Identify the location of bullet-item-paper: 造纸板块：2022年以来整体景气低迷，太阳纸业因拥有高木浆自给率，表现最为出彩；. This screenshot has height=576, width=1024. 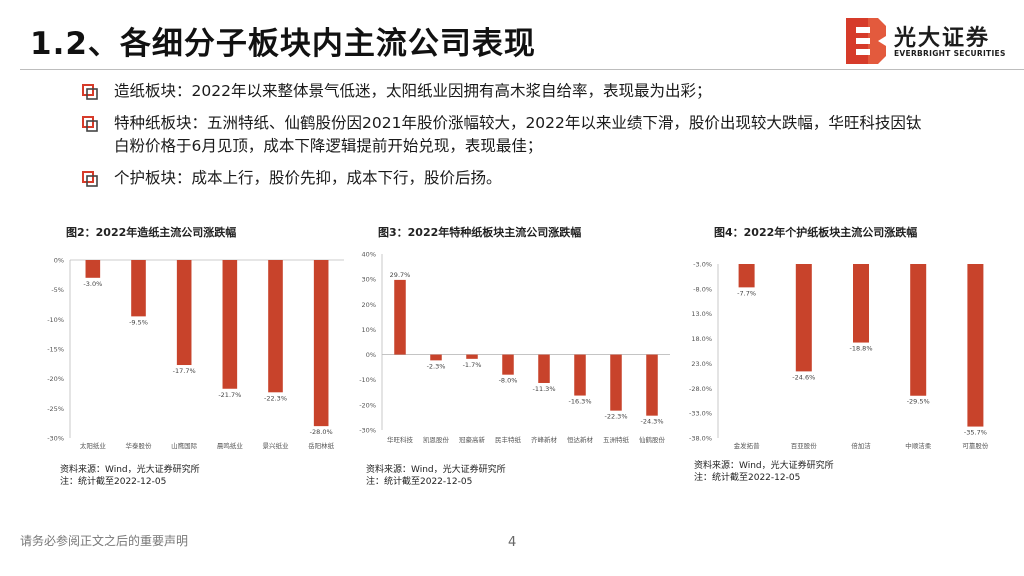
(502, 91).